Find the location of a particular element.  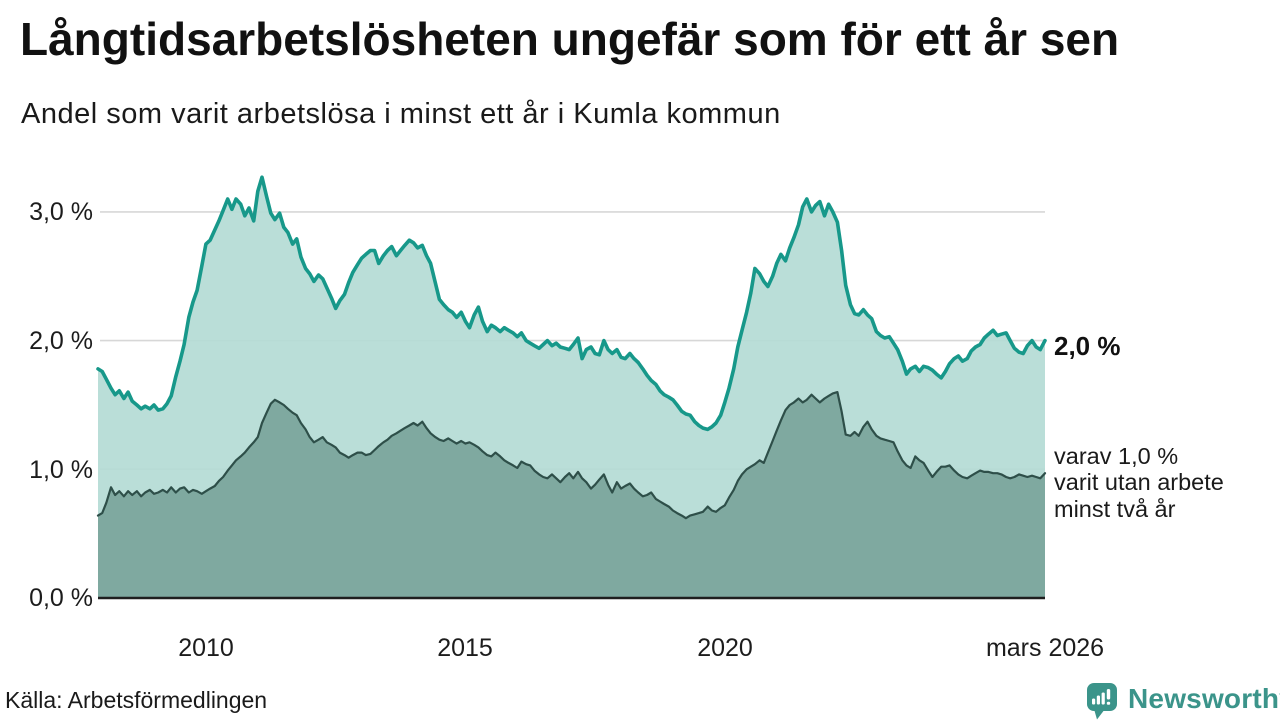

x-tick-mars-2026: mars 2026 is located at coordinates (1045, 648).